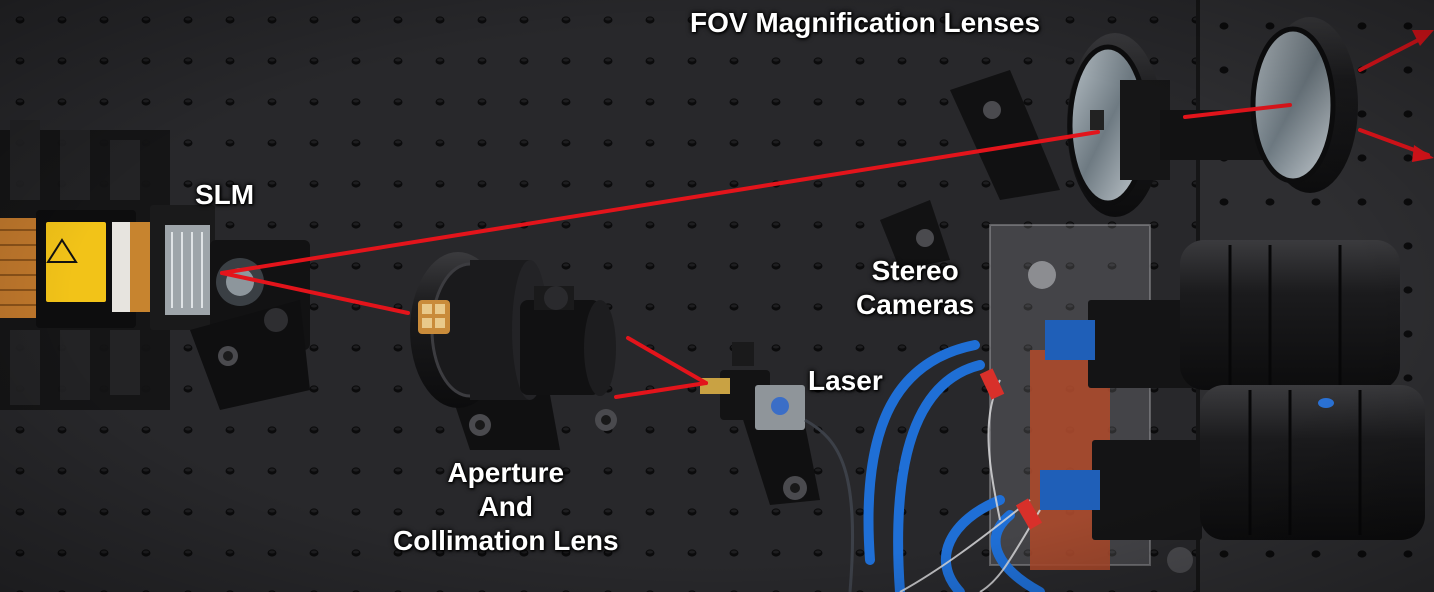  I want to click on aperture-label-line2: And, so click(505, 506).